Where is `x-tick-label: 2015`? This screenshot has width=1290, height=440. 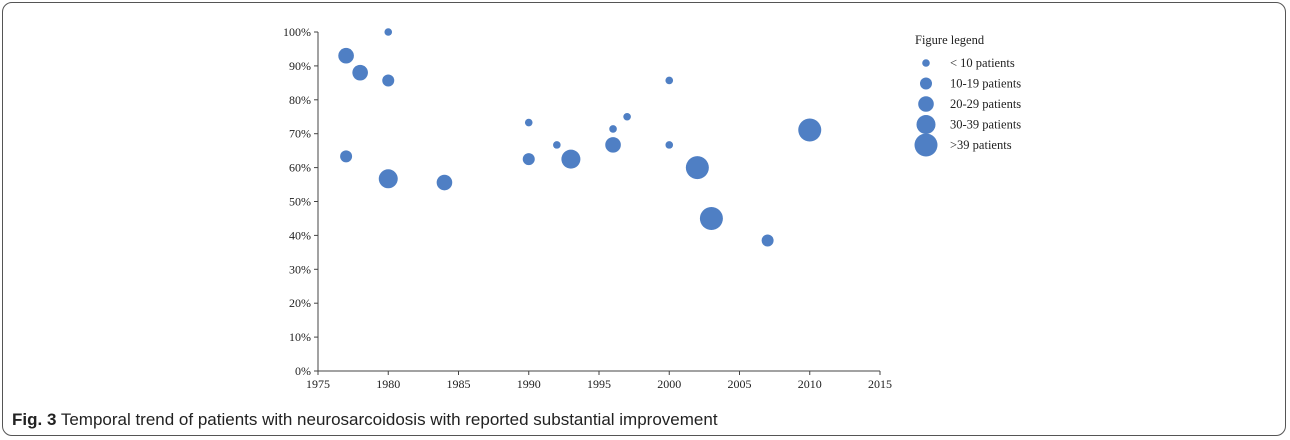 x-tick-label: 2015 is located at coordinates (880, 384).